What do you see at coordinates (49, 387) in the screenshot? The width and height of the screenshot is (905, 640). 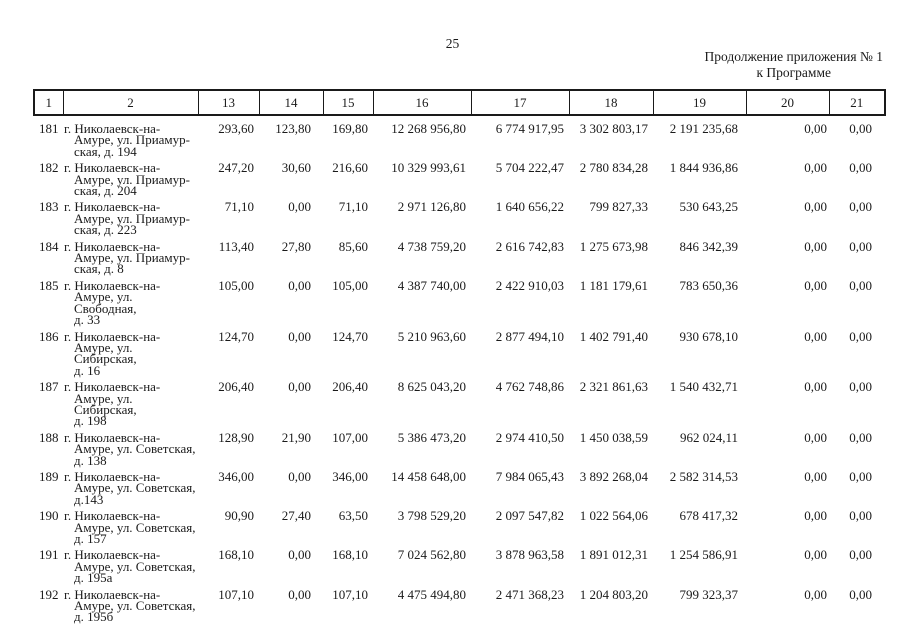 I see `row-number-cell: 187` at bounding box center [49, 387].